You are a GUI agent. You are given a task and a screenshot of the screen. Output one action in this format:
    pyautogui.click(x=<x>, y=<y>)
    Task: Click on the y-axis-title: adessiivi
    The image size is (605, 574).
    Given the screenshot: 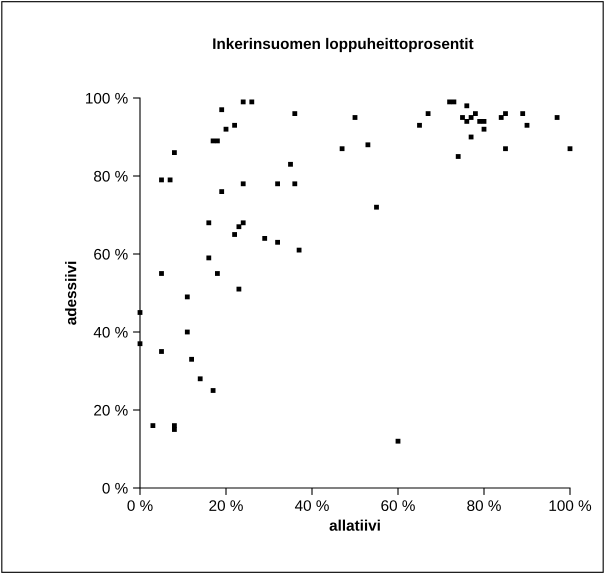 What is the action you would take?
    pyautogui.click(x=70, y=293)
    